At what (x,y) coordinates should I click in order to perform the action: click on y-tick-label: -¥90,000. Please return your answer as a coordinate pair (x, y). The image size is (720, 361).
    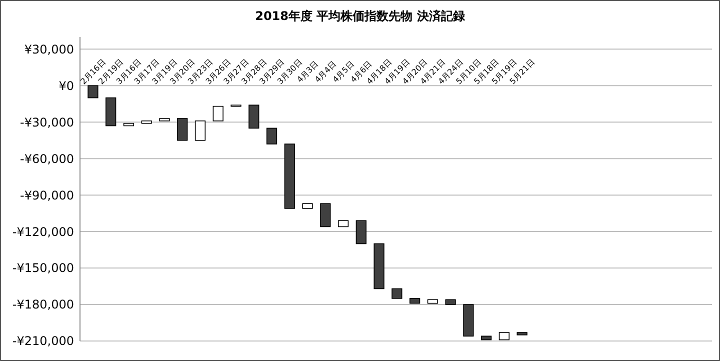
    Looking at the image, I should click on (47, 195).